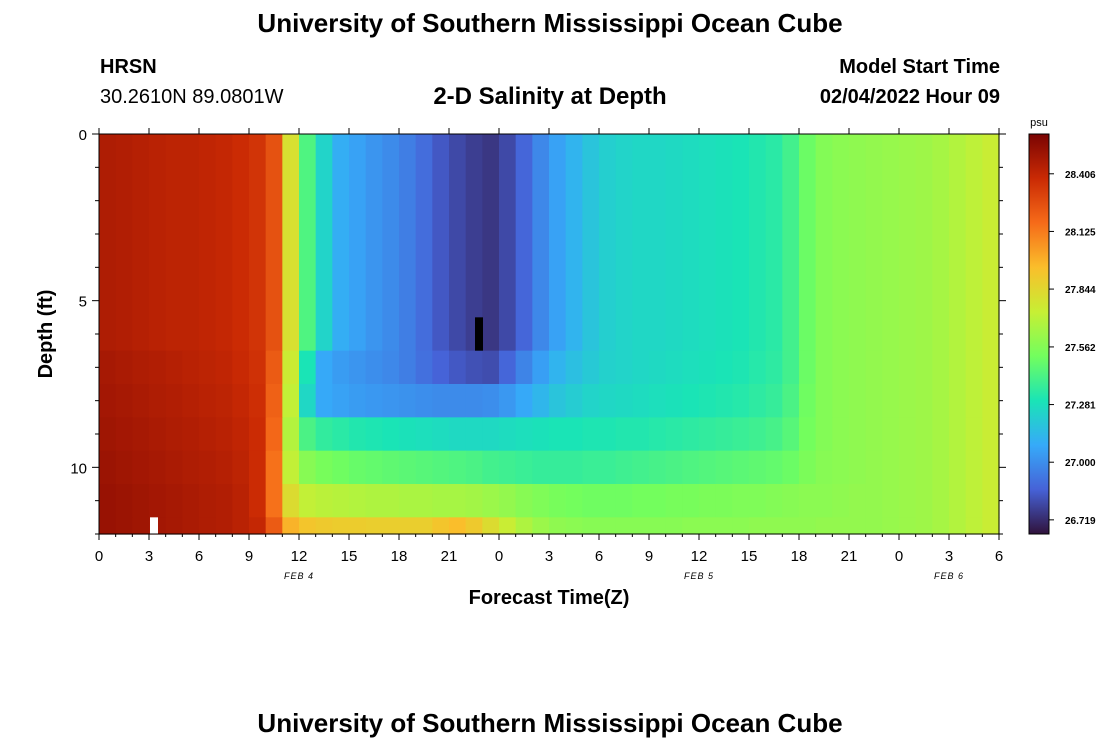 This screenshot has width=1100, height=750. What do you see at coordinates (299, 556) in the screenshot?
I see `x-tick-label: 12` at bounding box center [299, 556].